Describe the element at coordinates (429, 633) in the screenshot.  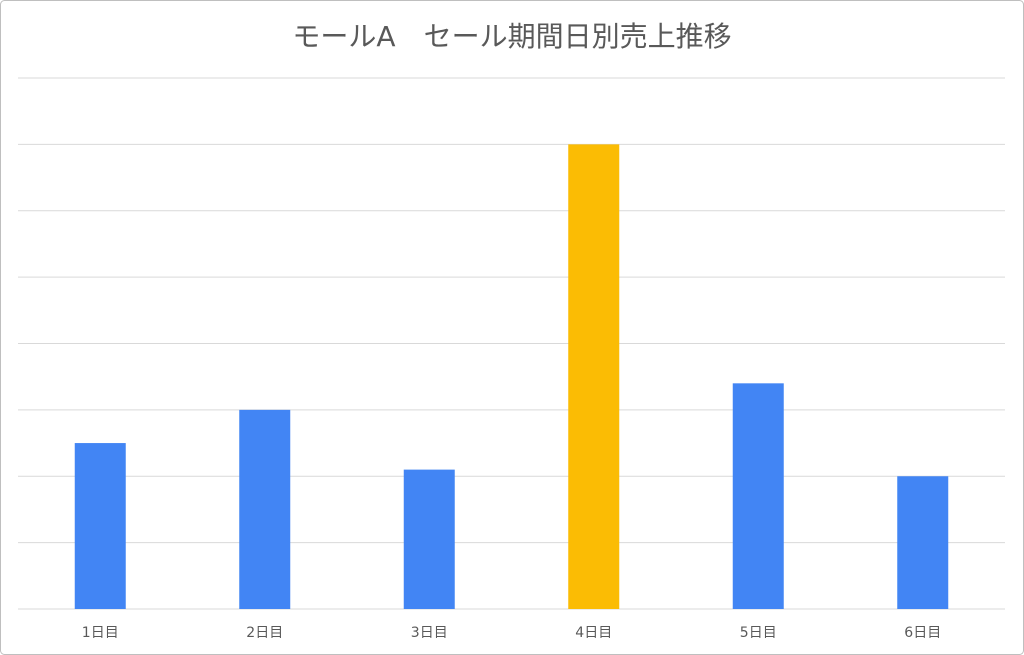
I see `x-tick-label: 3日目` at that location.